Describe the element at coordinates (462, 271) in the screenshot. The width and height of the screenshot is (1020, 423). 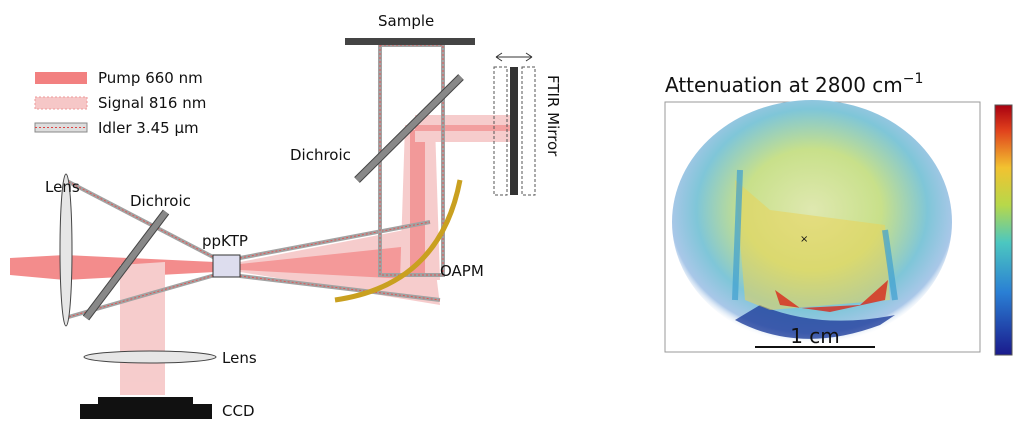
I see `label: OAPM` at that location.